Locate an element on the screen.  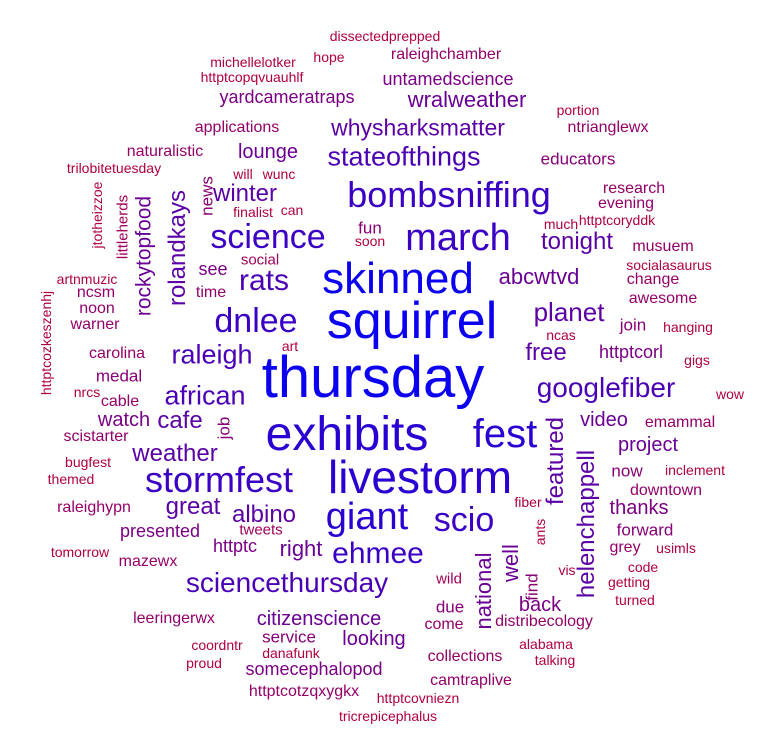
word-httptcopqvuauhlf: httptcopqvuauhlf is located at coordinates (252, 77).